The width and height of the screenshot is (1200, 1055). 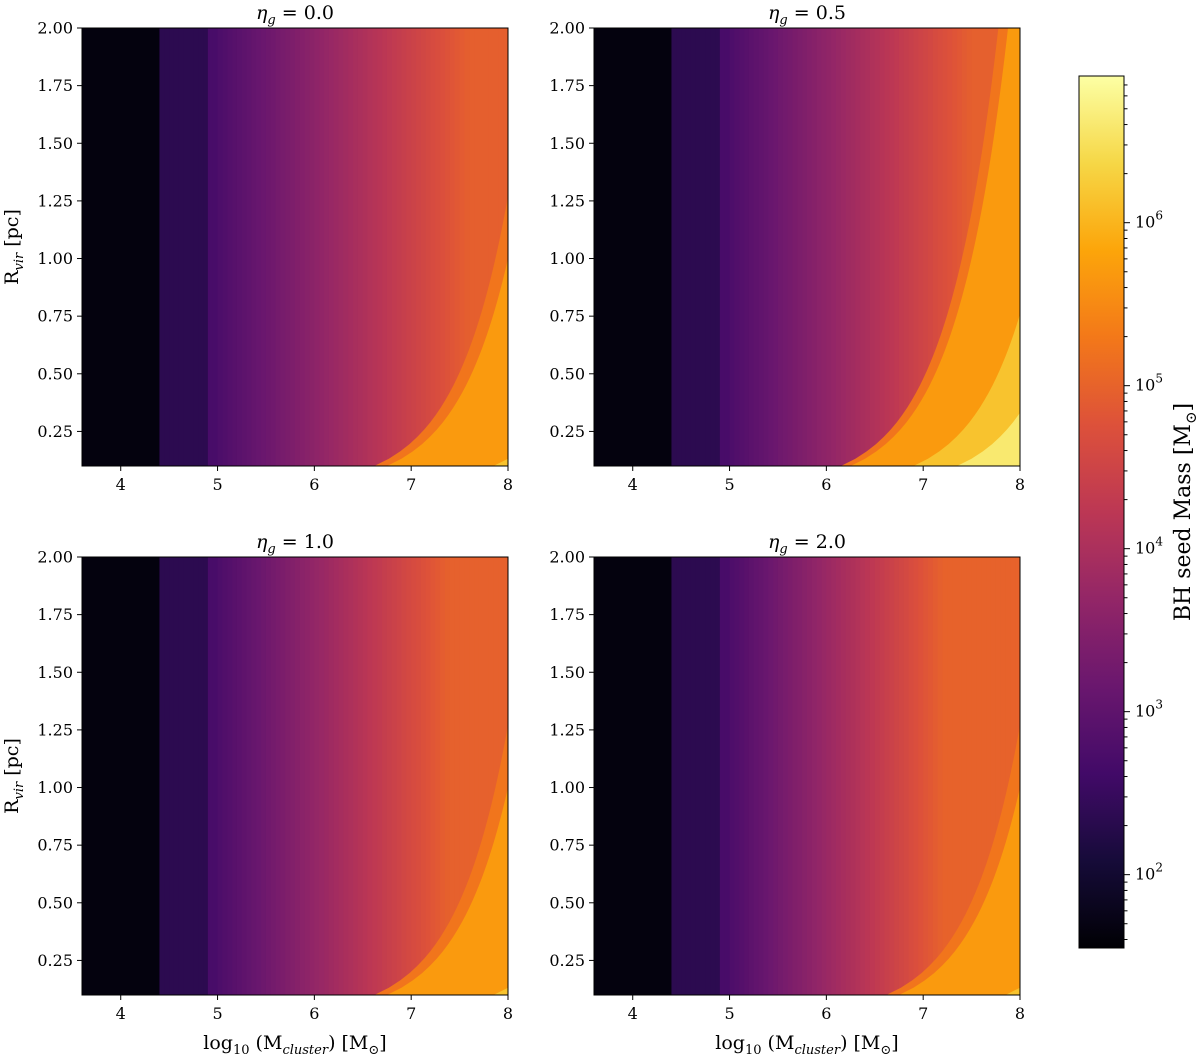 What do you see at coordinates (966, 390) in the screenshot?
I see `contour-band` at bounding box center [966, 390].